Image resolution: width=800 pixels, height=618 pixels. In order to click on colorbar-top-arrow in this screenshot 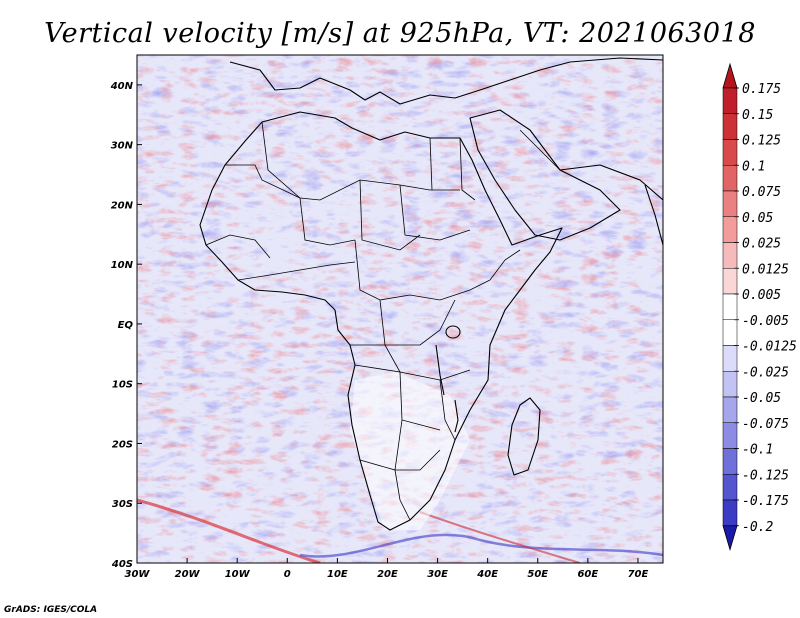, I will do `click(730, 75)`.